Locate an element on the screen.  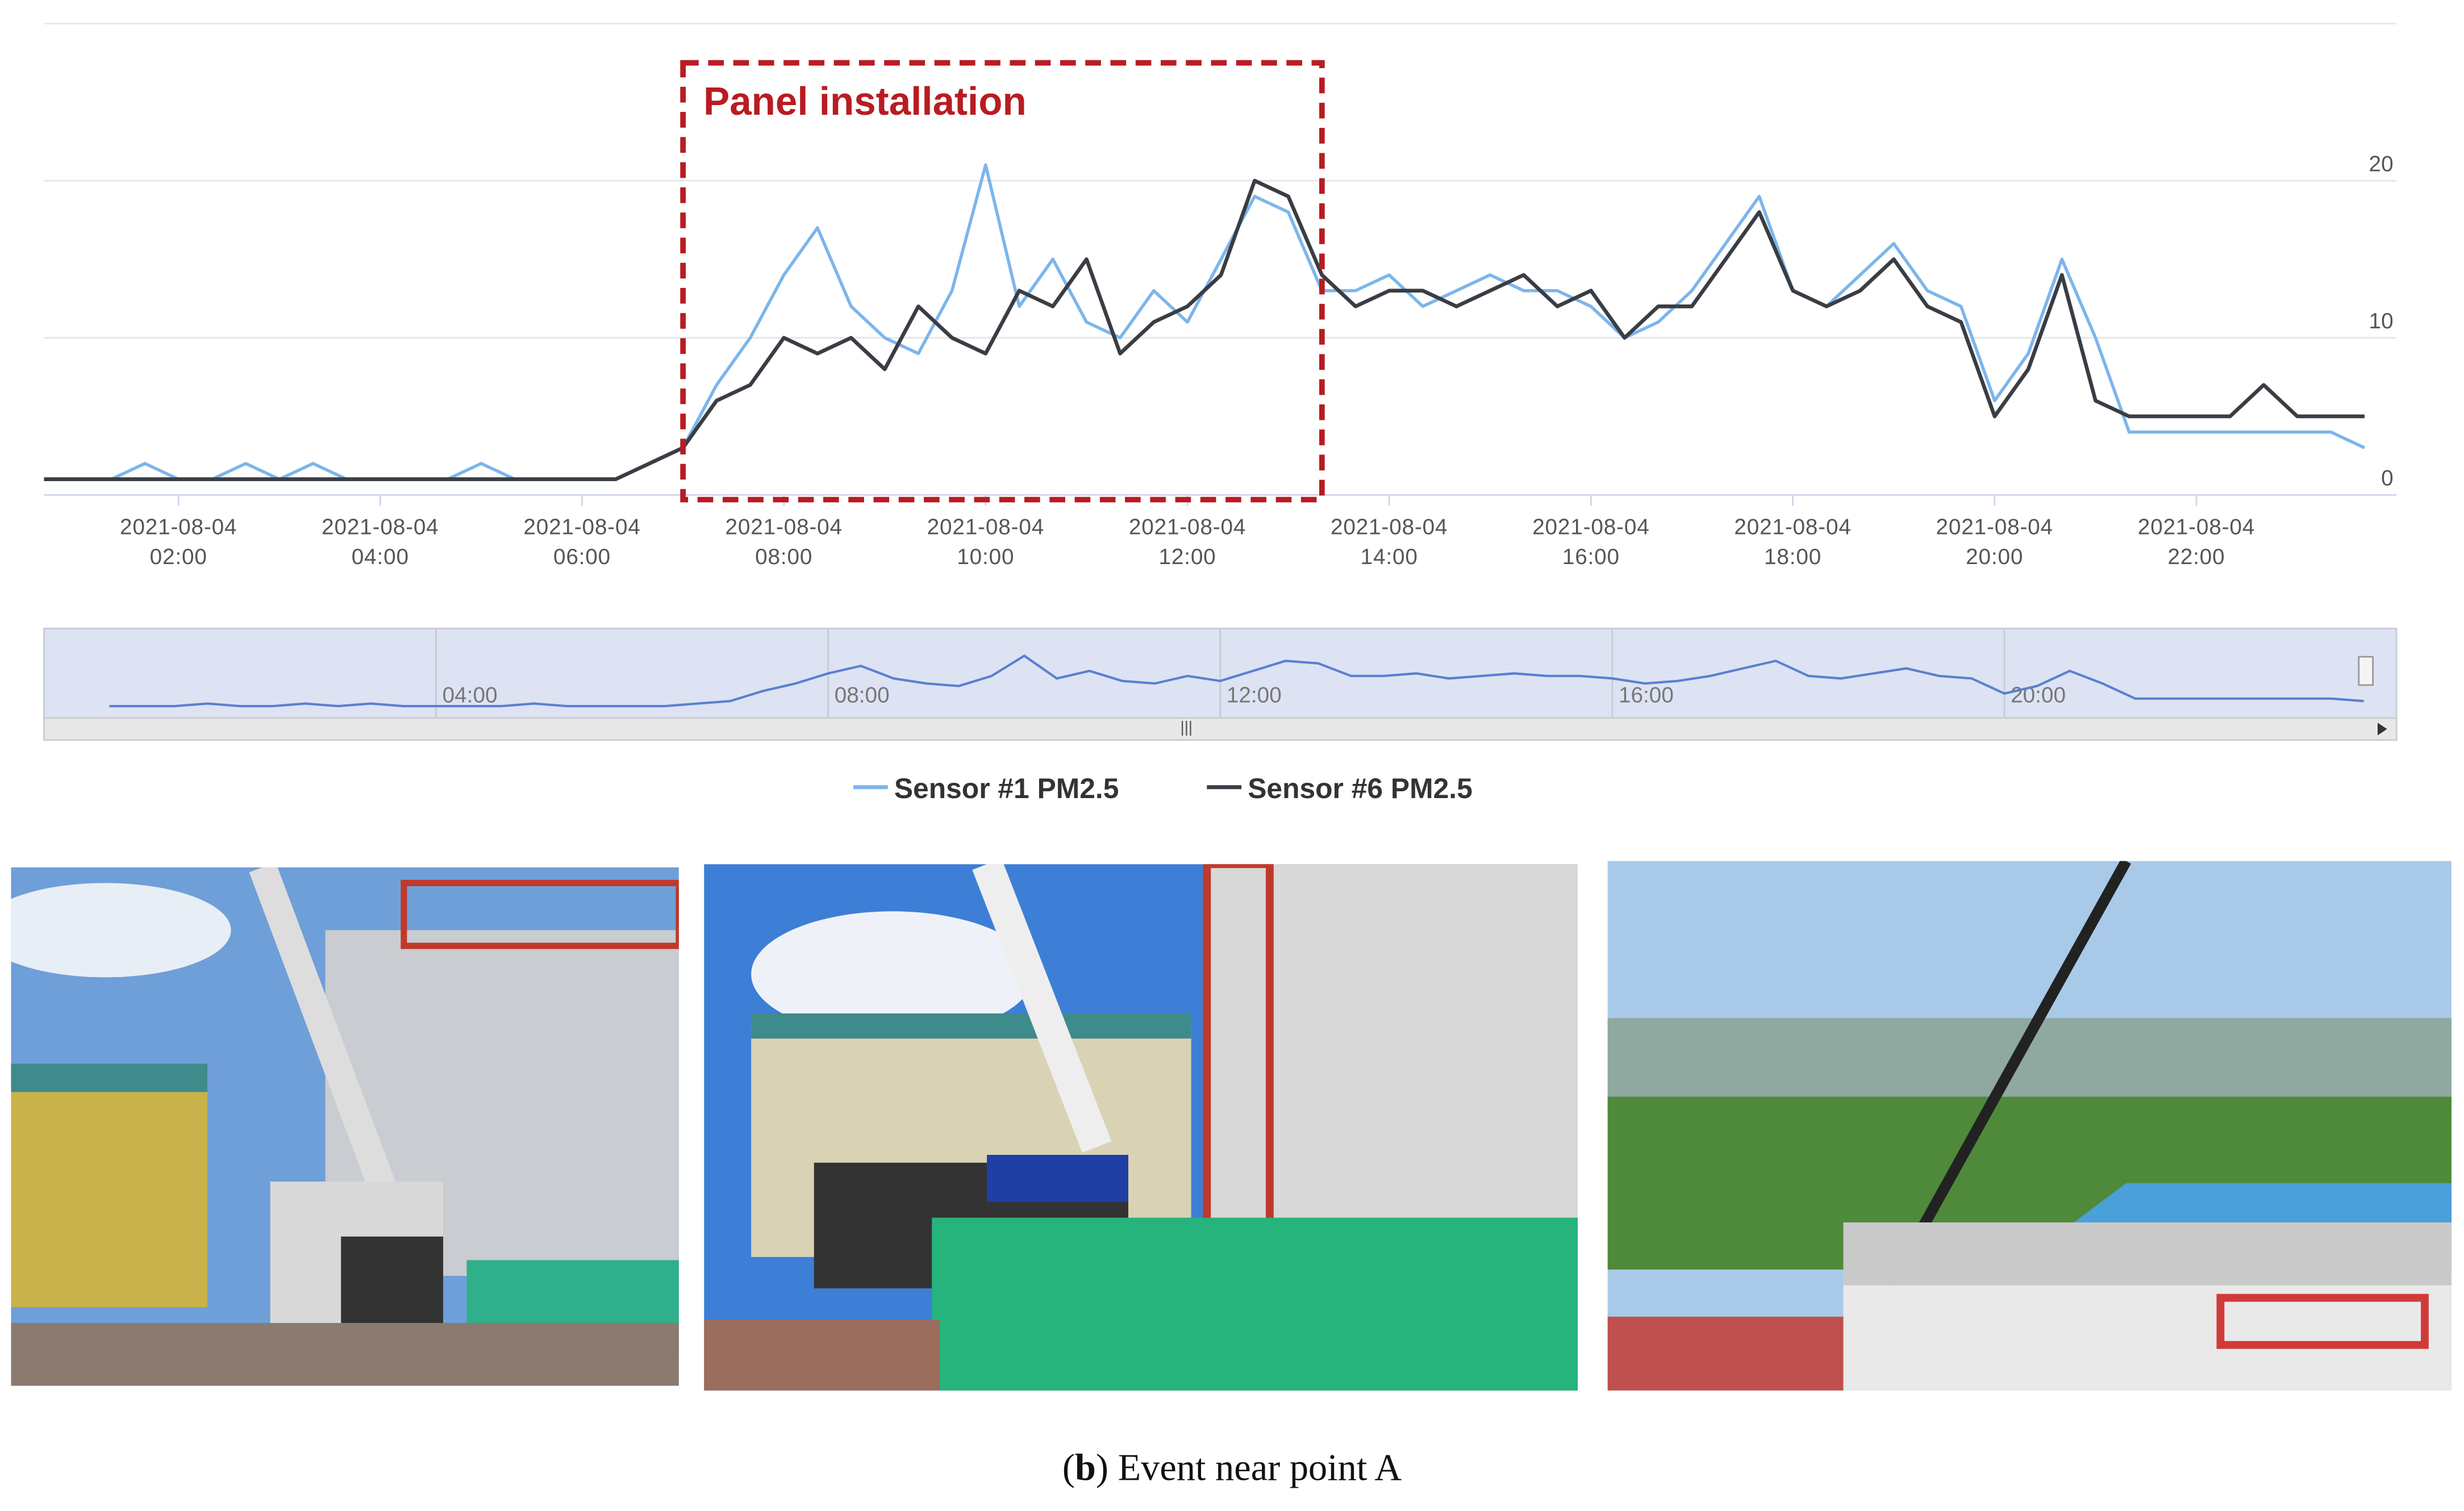
x-tick-label: 2021-08-04 08:00 is located at coordinates (784, 541).